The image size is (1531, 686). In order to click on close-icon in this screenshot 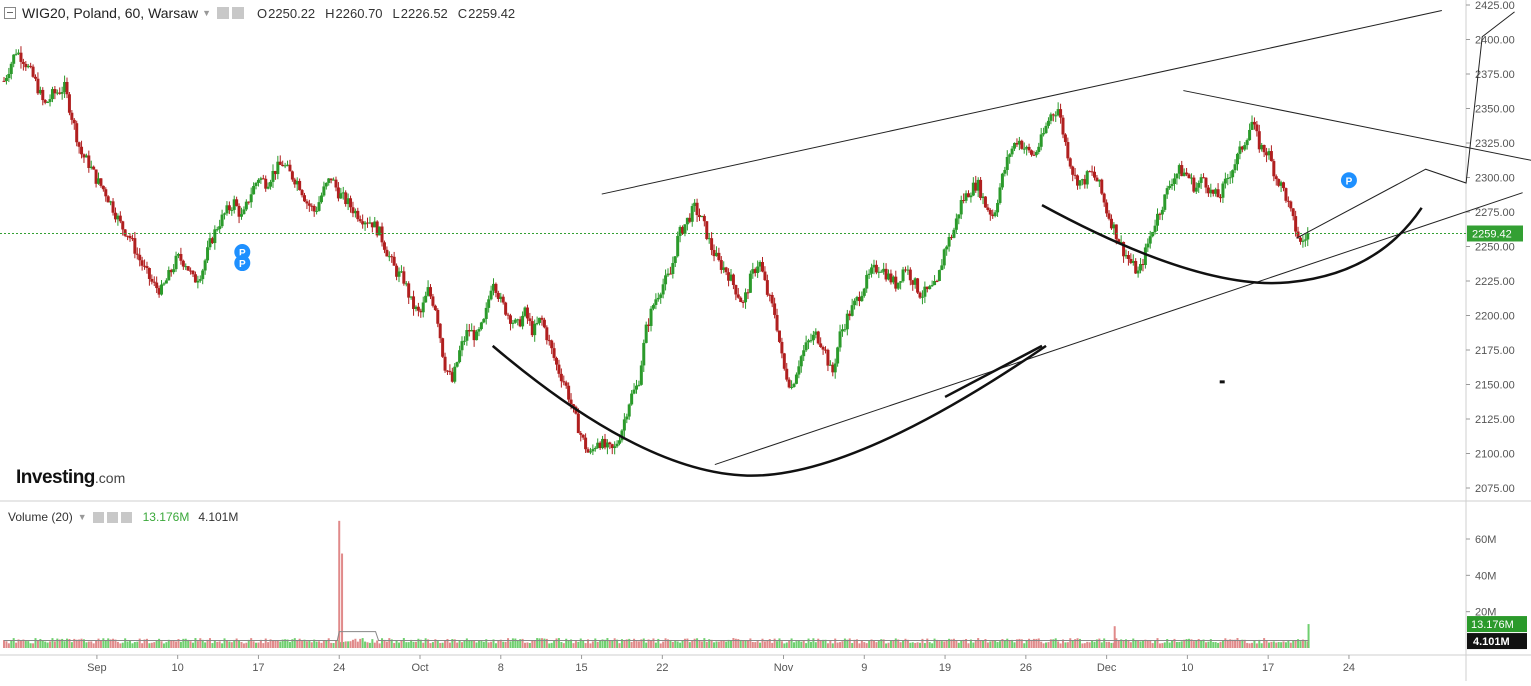, I will do `click(126, 517)`.